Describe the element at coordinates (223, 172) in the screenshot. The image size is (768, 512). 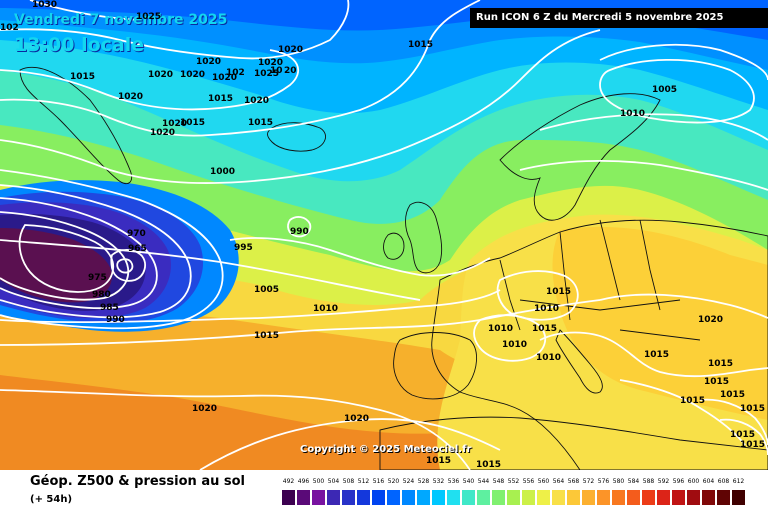
I see `isobar-label: 1000` at that location.